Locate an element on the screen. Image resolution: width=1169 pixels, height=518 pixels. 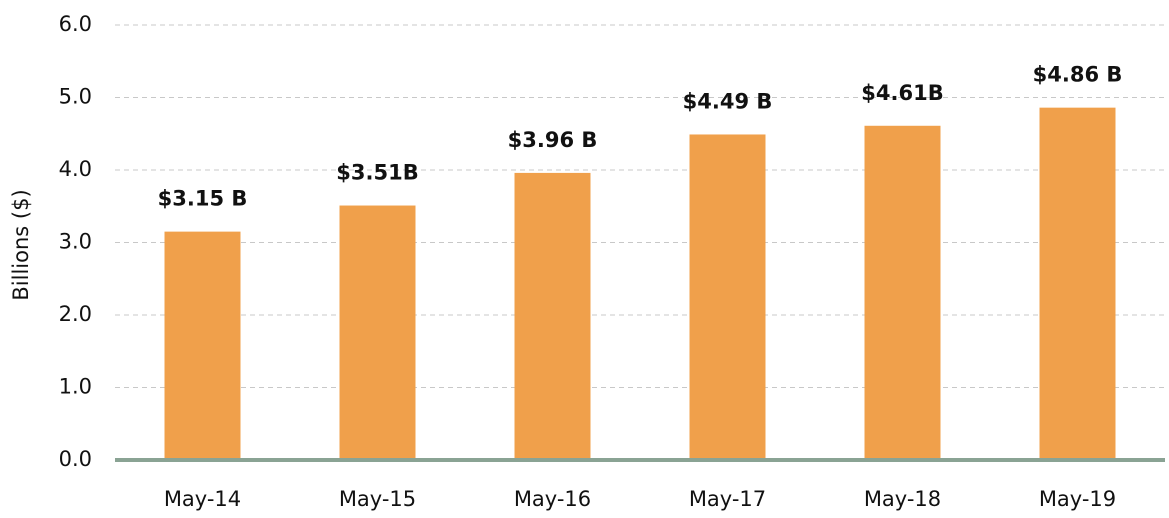
y-tick-label: 5.0 is located at coordinates (75, 97).